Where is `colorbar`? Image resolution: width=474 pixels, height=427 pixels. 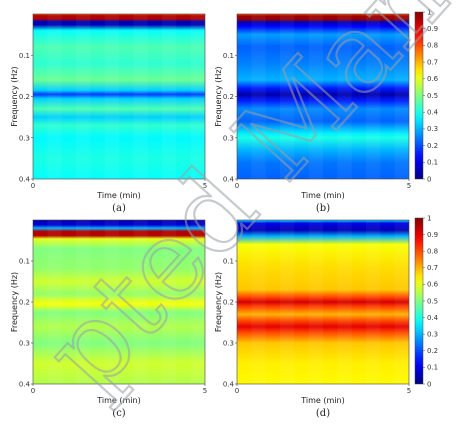 colorbar is located at coordinates (419, 301).